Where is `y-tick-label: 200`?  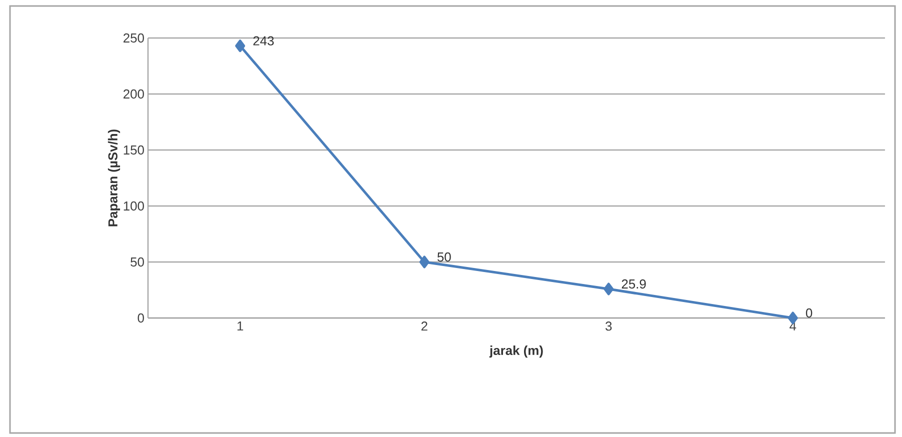
y-tick-label: 200 is located at coordinates (134, 94).